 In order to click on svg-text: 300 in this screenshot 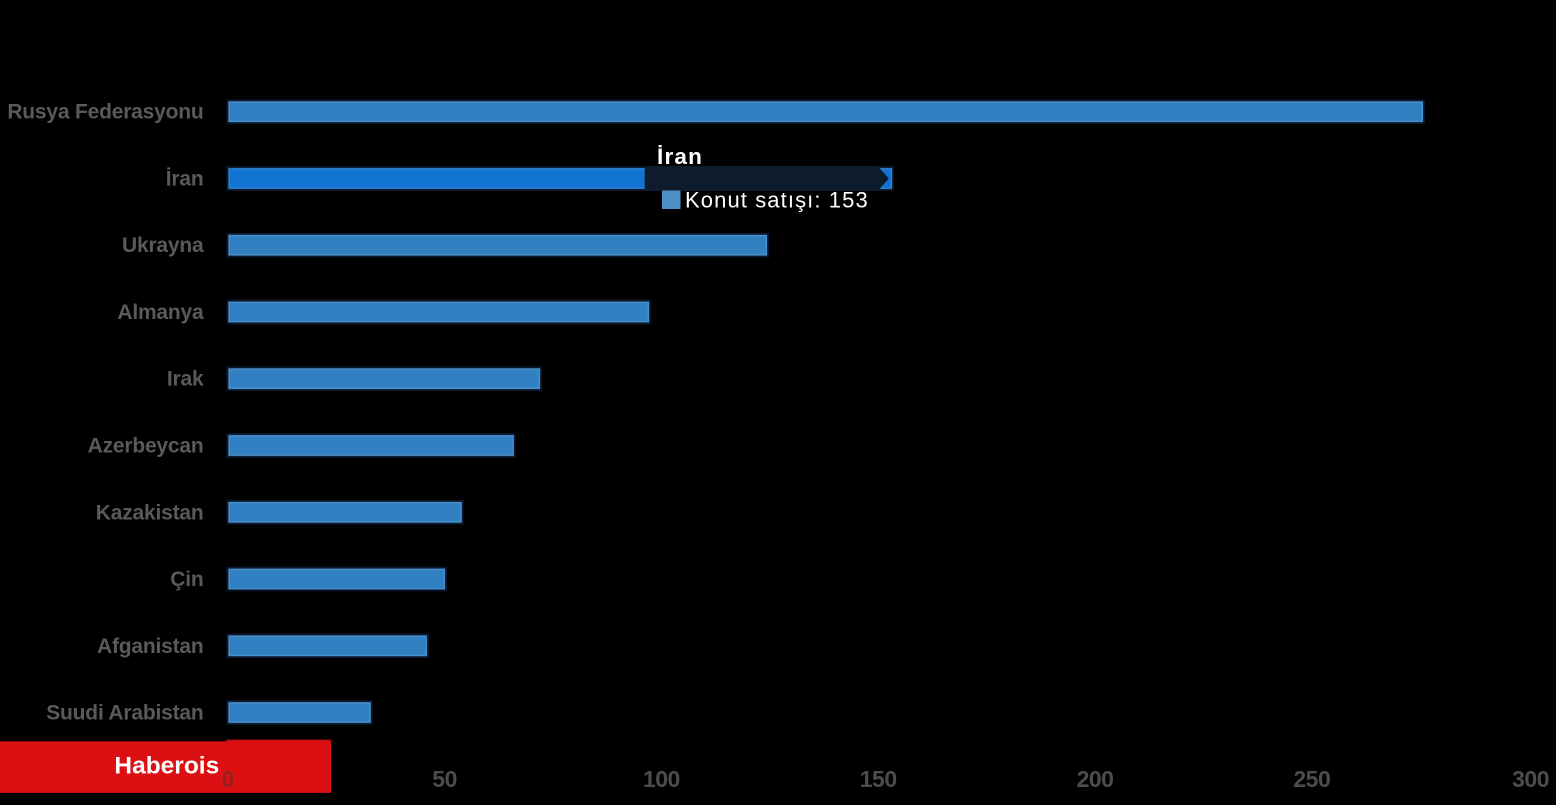, I will do `click(1530, 779)`.